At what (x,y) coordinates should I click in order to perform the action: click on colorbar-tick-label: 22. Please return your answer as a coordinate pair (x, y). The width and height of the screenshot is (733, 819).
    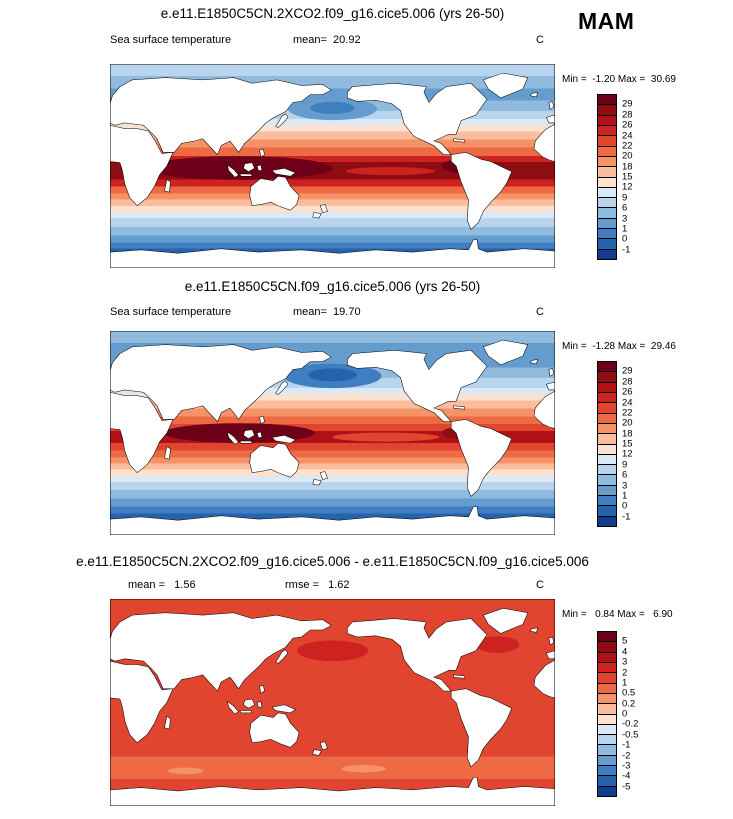
    Looking at the image, I should click on (627, 413).